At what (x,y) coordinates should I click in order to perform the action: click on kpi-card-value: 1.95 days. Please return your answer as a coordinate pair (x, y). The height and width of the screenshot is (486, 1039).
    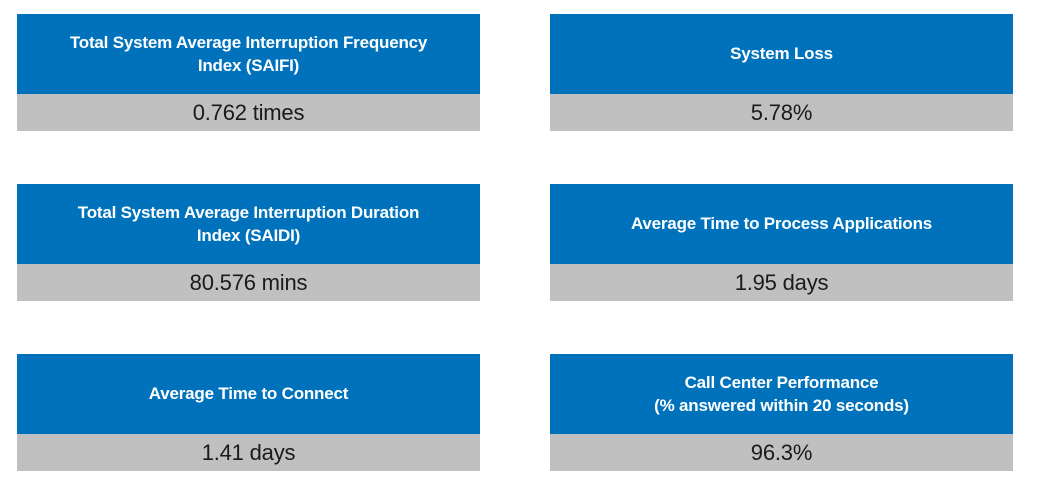
    Looking at the image, I should click on (781, 282).